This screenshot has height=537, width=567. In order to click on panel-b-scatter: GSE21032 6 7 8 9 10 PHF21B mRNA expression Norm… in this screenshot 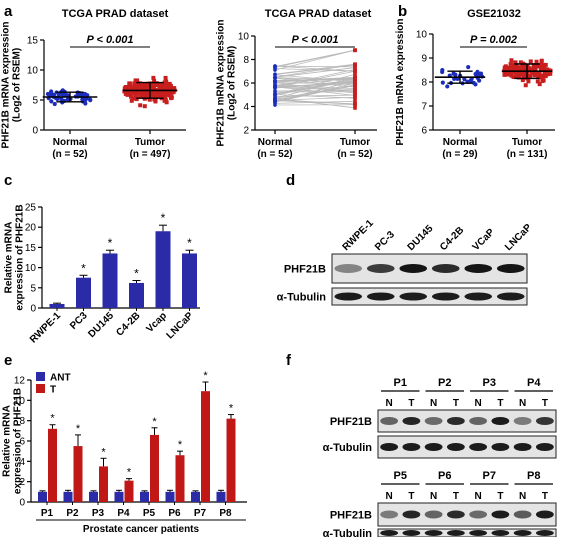, I will do `click(475, 84)`.